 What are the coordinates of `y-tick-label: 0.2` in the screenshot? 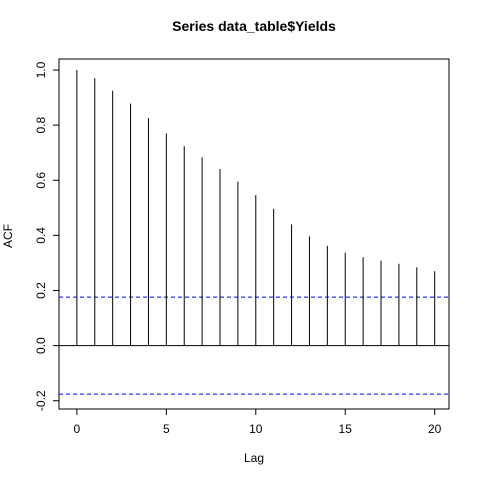 It's located at (41, 290).